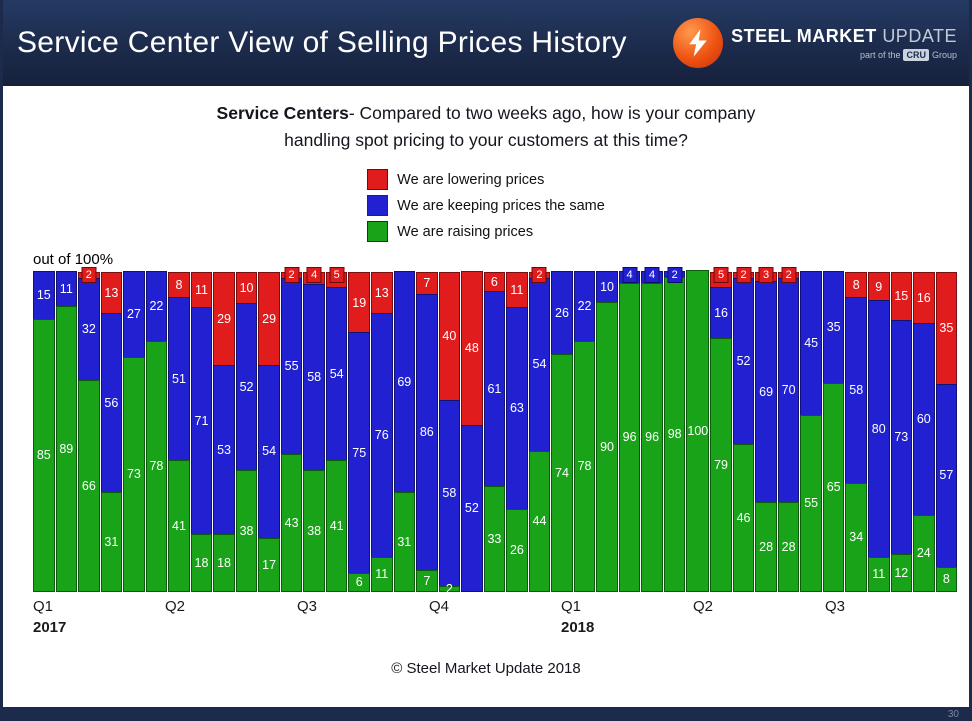 Image resolution: width=972 pixels, height=721 pixels. What do you see at coordinates (901, 296) in the screenshot?
I see `bar-39-lowering-segment: 15` at bounding box center [901, 296].